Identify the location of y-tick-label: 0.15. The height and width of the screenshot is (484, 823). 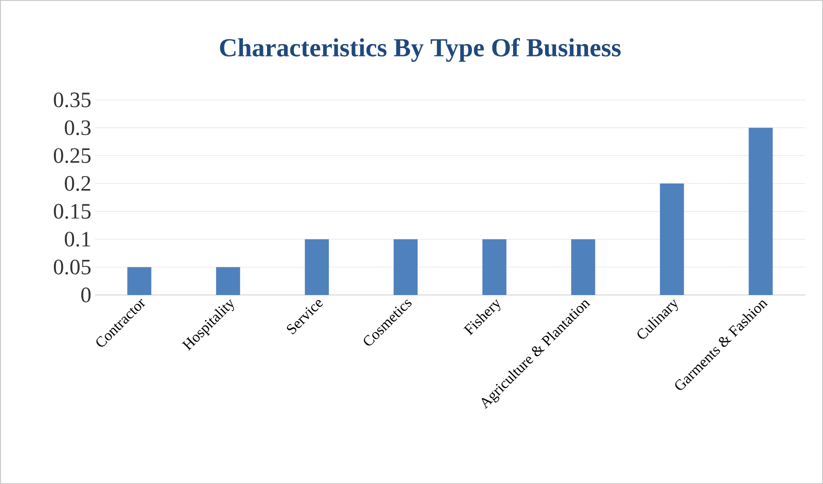
(72, 211).